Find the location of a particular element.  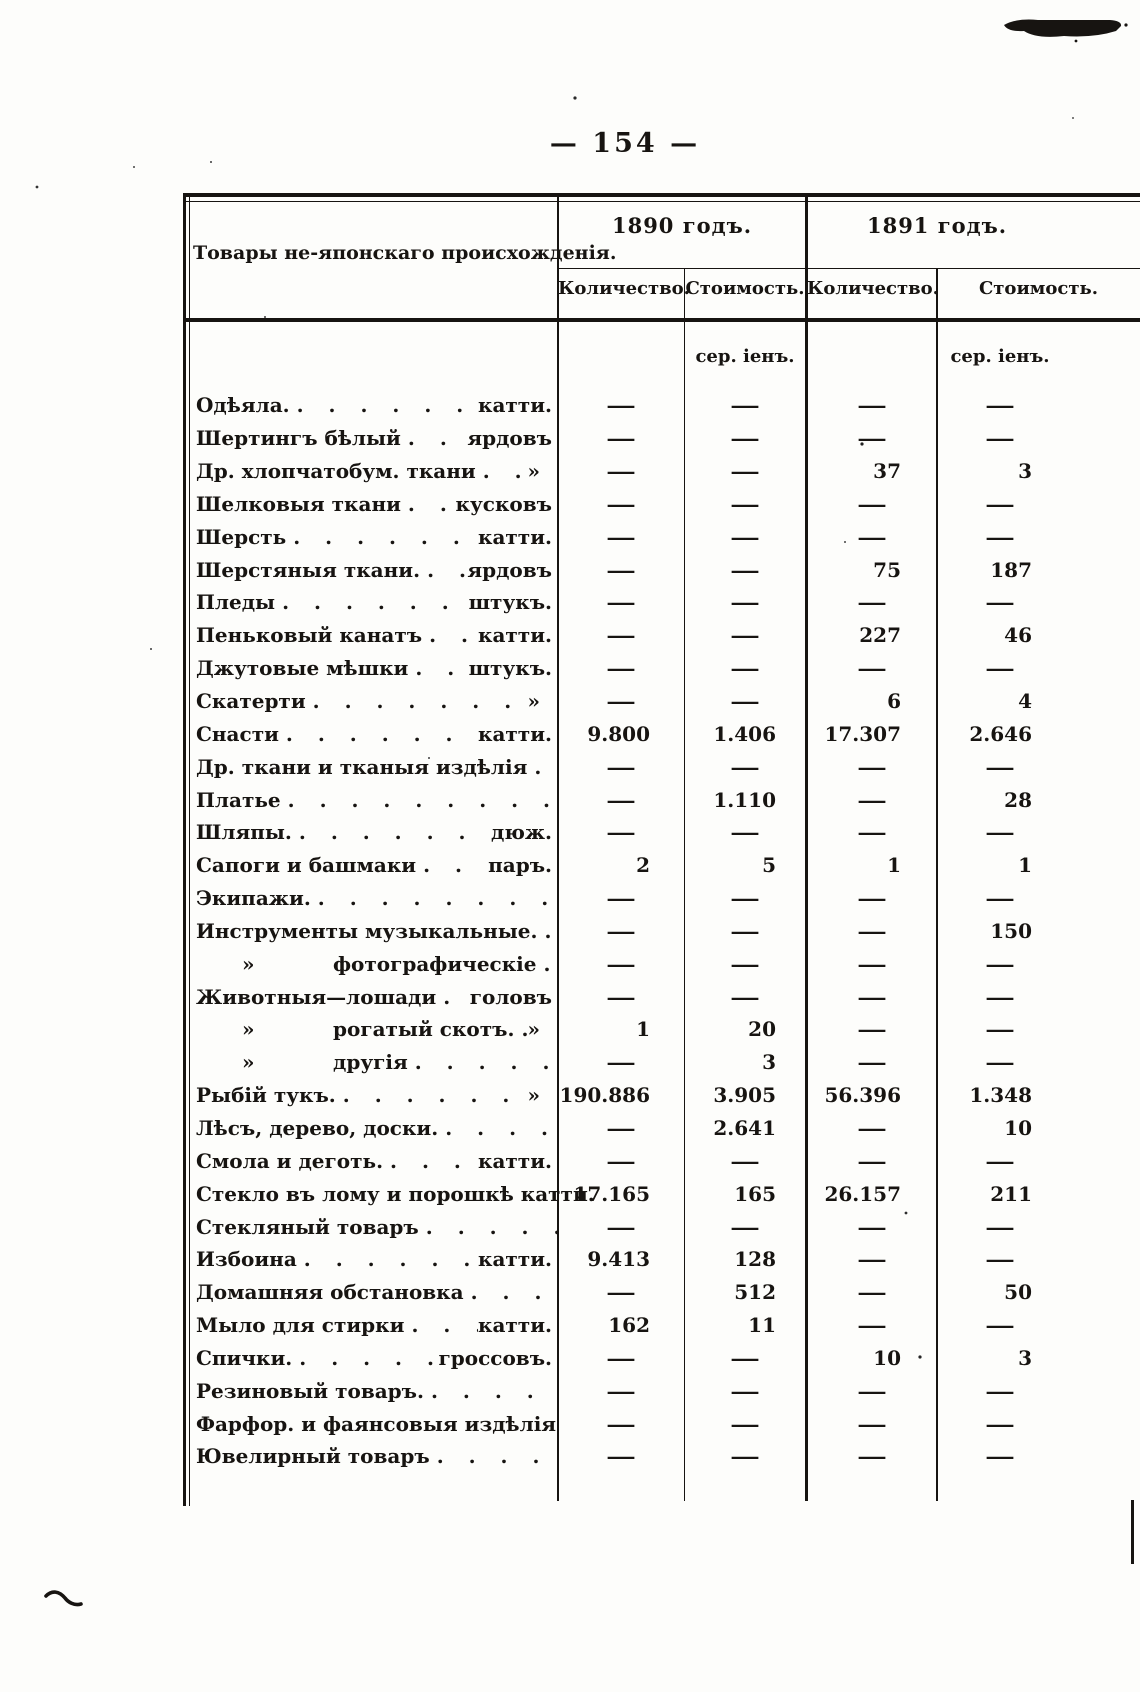

table-row: Стекляный товаръ. . . . . . . . . — — — — is located at coordinates (661, 1226).